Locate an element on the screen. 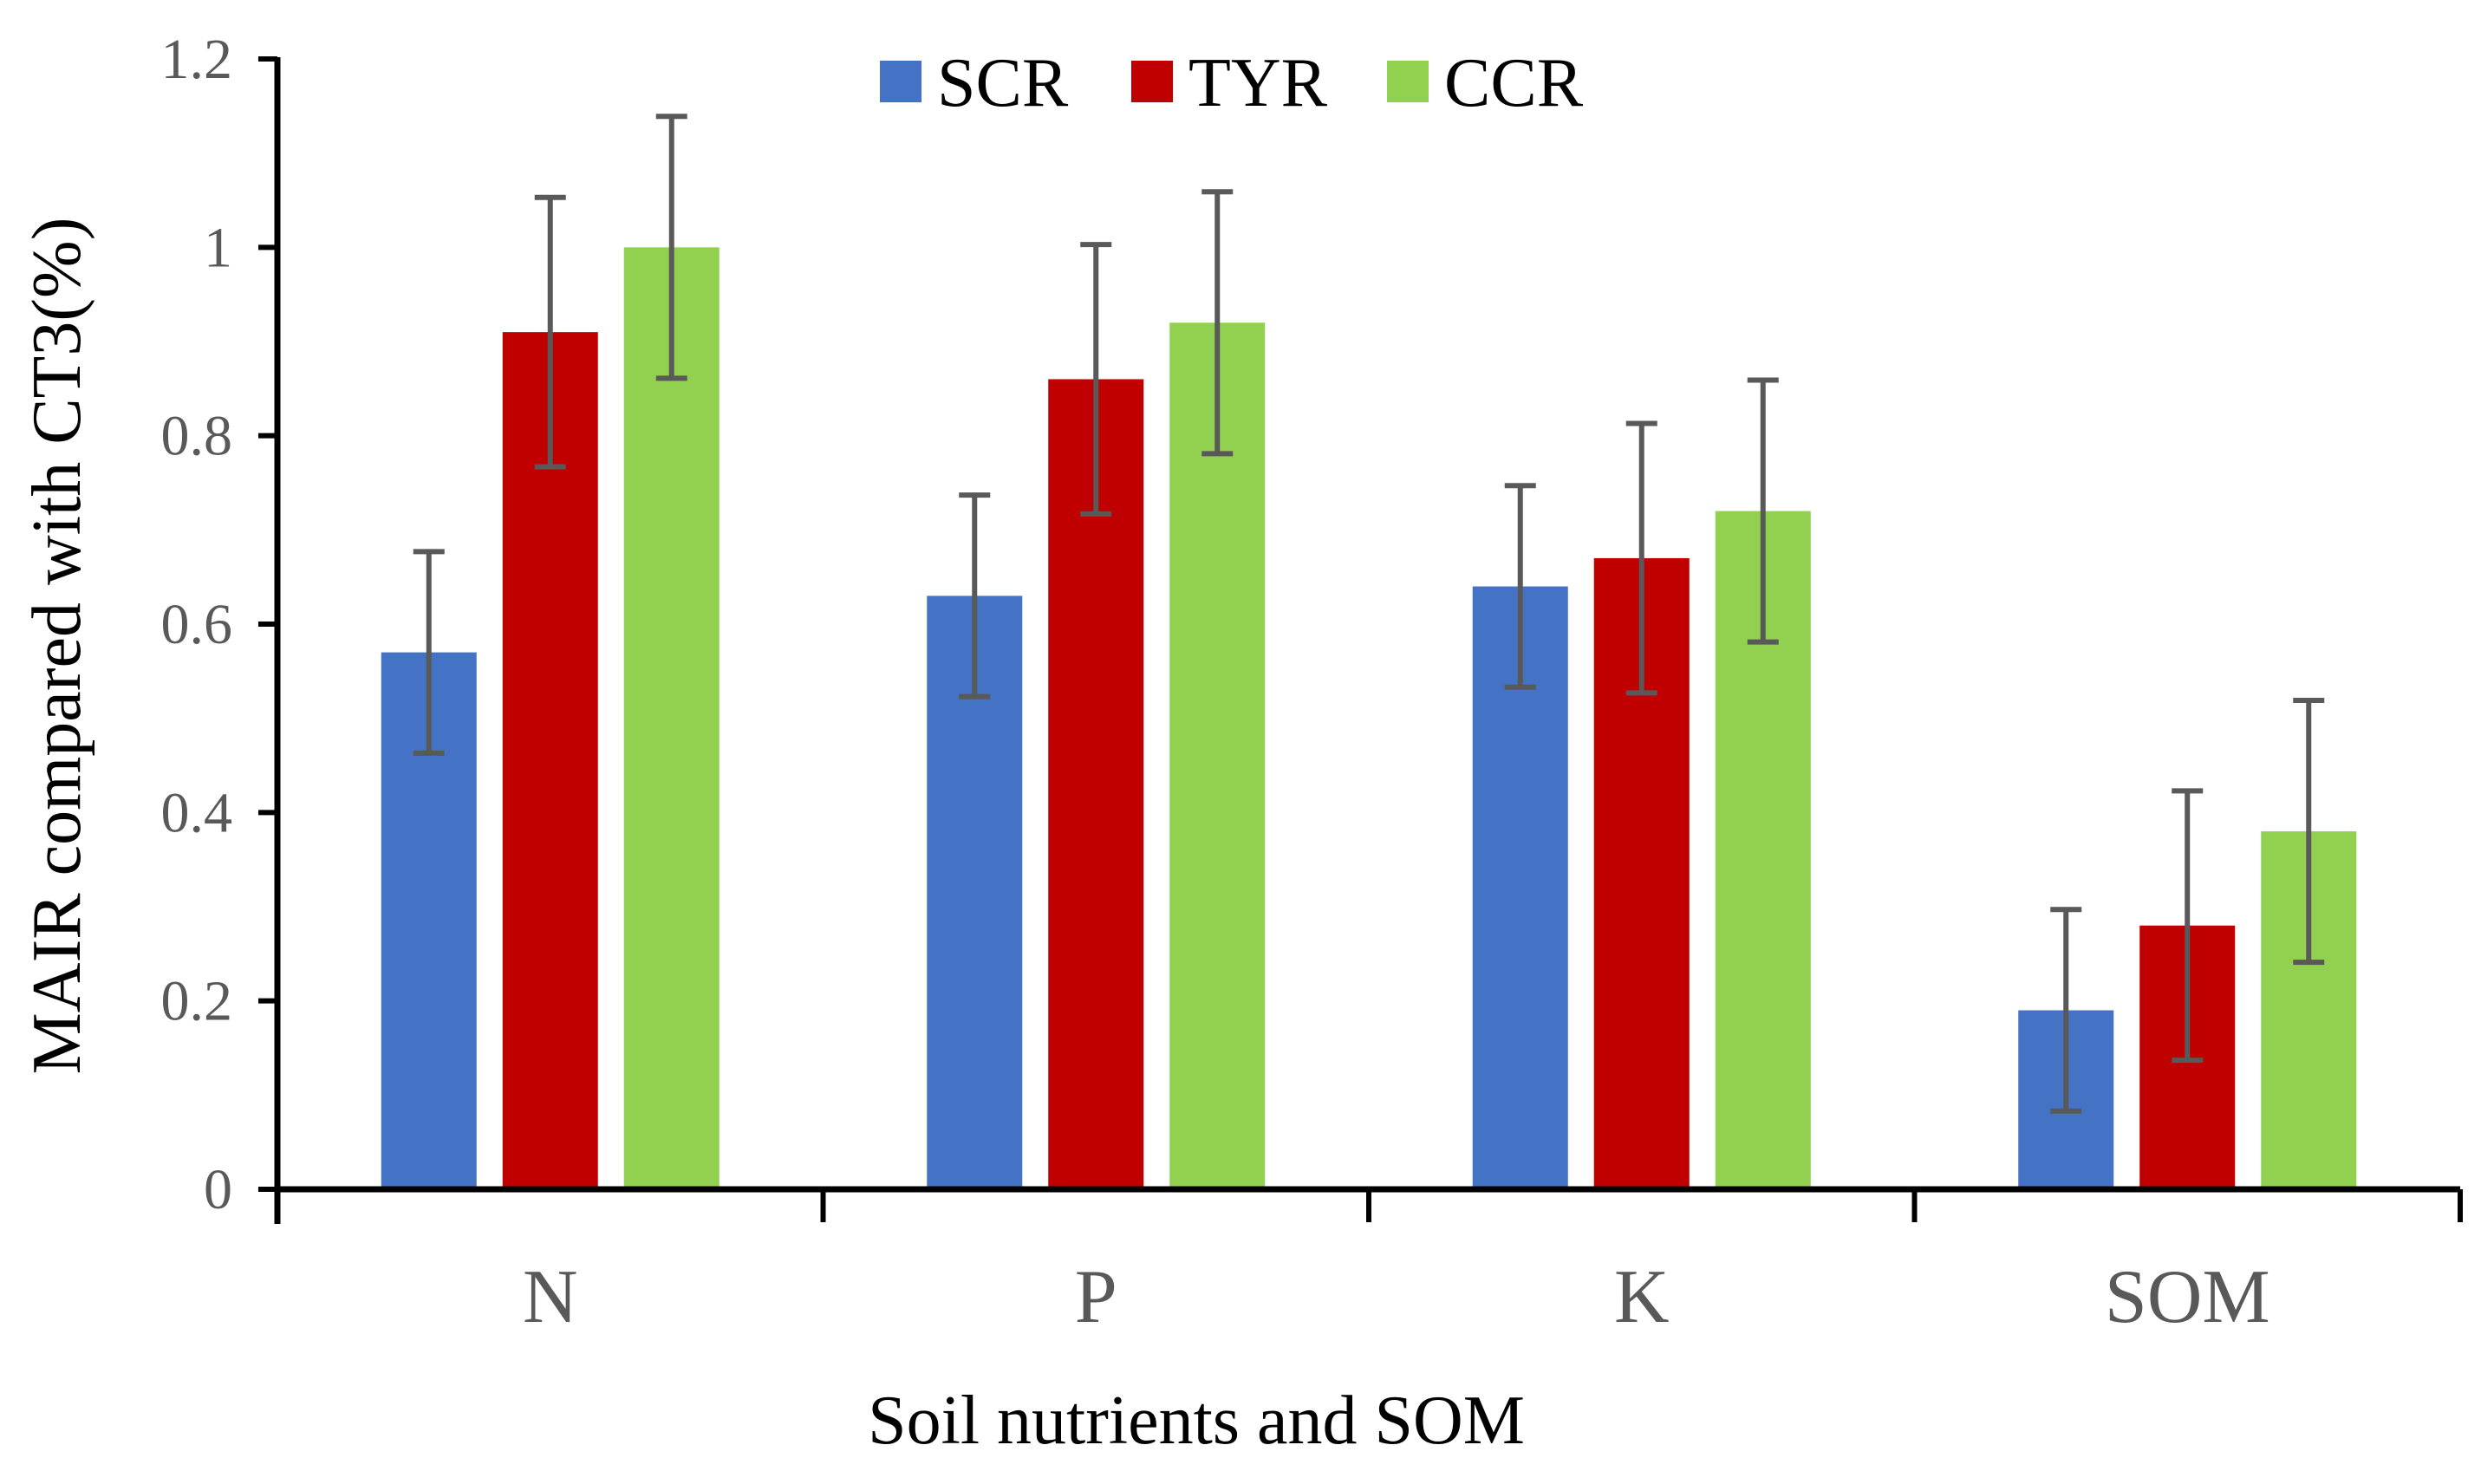 This screenshot has width=2481, height=1484. x-axis-title: Soil nutrients and SOM is located at coordinates (1196, 1421).